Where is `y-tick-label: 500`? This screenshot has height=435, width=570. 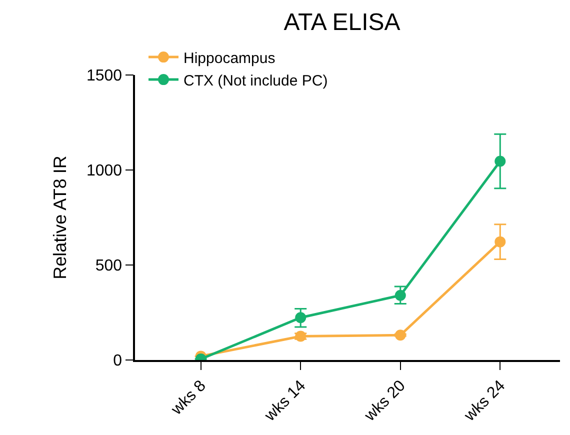 y-tick-label: 500 is located at coordinates (108, 266).